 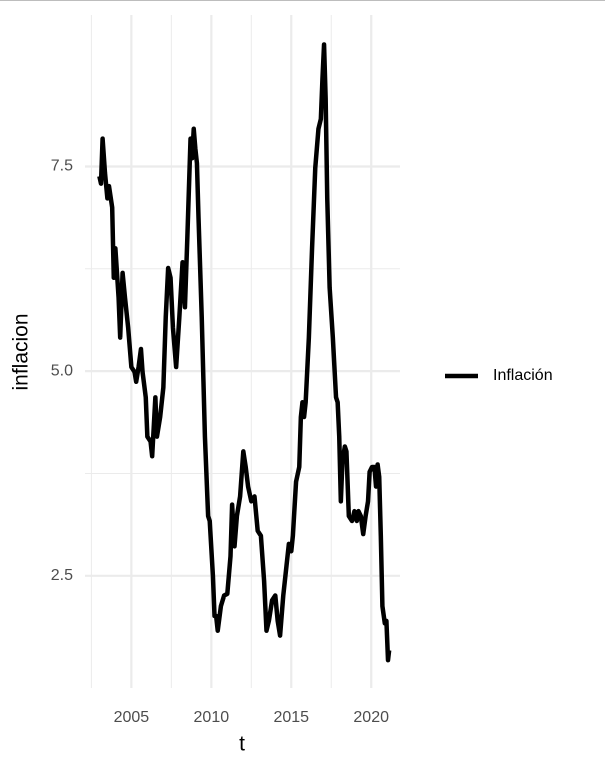 What do you see at coordinates (62, 575) in the screenshot?
I see `y-tick-label: 2.5` at bounding box center [62, 575].